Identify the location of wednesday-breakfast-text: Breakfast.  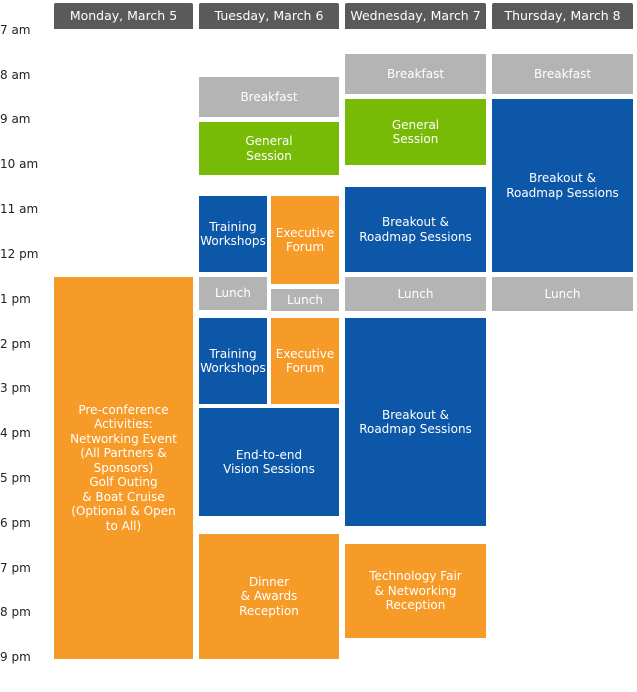
(415, 73).